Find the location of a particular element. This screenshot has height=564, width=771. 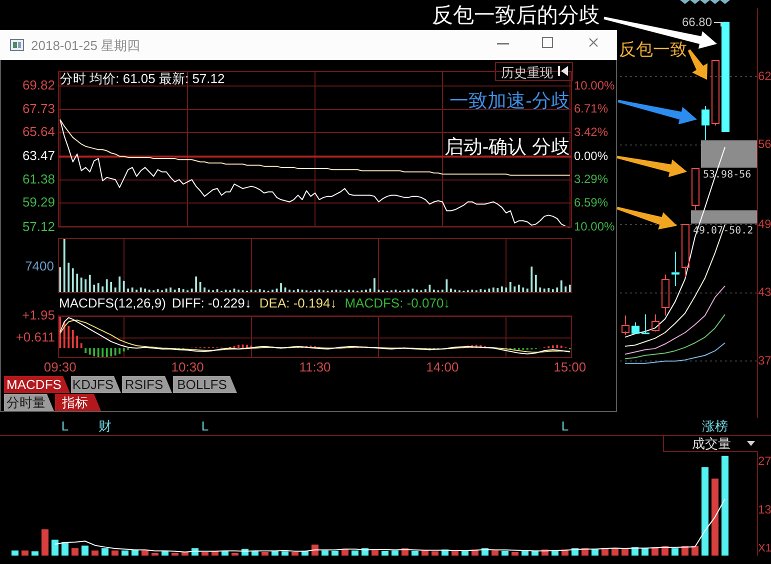

text: DEA: -0.194↓ is located at coordinates (298, 303).